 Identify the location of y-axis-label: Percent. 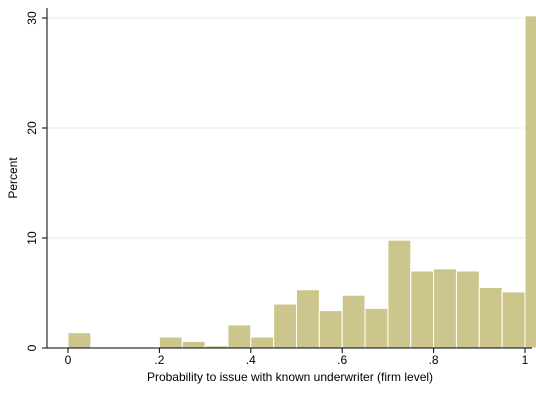
(13, 178).